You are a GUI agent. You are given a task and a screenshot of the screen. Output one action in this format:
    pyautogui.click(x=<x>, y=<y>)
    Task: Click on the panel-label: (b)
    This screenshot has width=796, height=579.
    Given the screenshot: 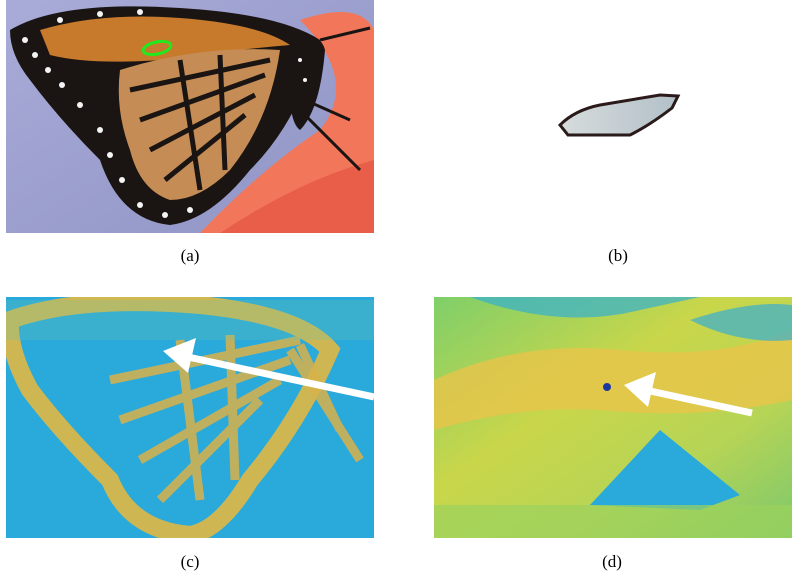 What is the action you would take?
    pyautogui.click(x=618, y=255)
    